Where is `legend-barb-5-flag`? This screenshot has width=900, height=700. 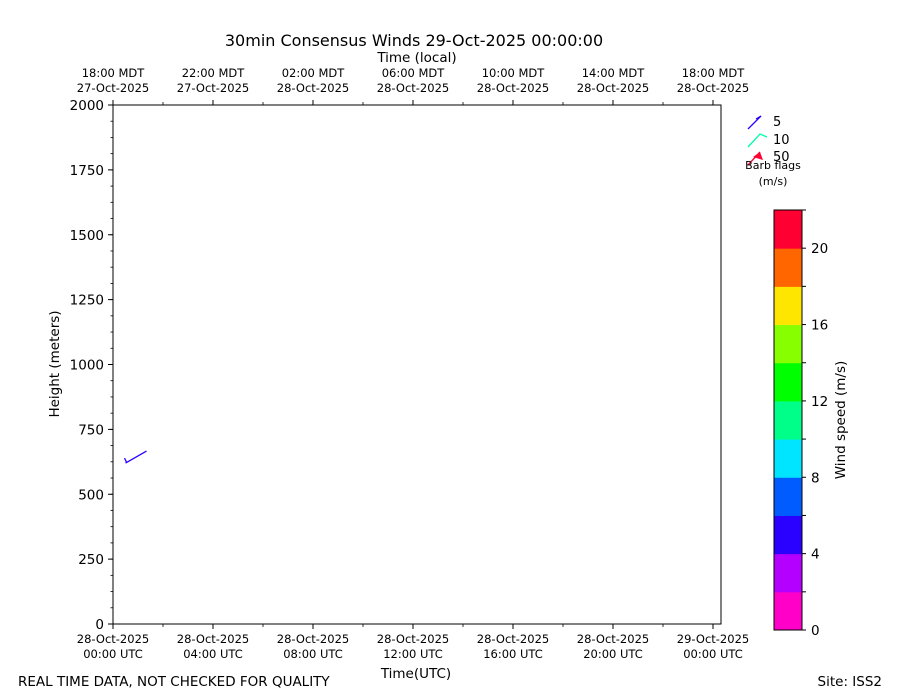
legend-barb-5-flag is located at coordinates (758, 117).